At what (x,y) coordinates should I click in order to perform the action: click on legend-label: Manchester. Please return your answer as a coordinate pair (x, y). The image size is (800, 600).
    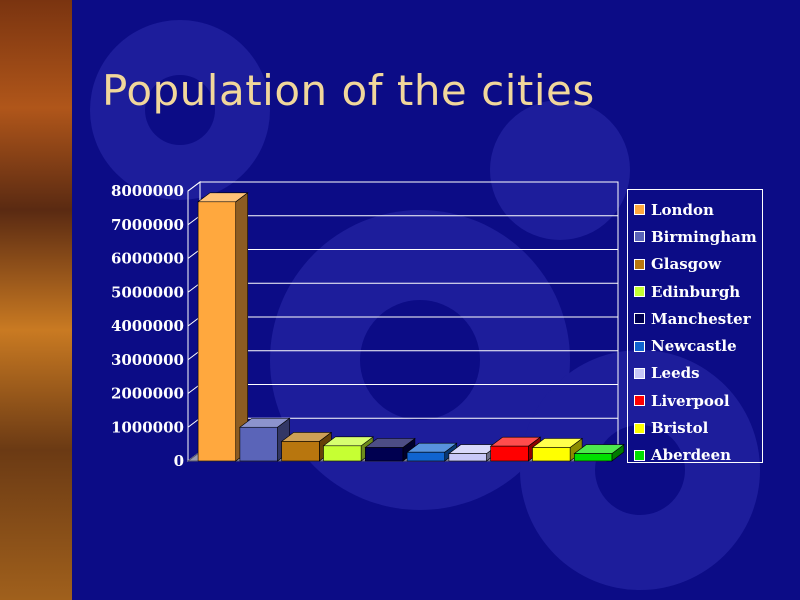
    Looking at the image, I should click on (701, 318).